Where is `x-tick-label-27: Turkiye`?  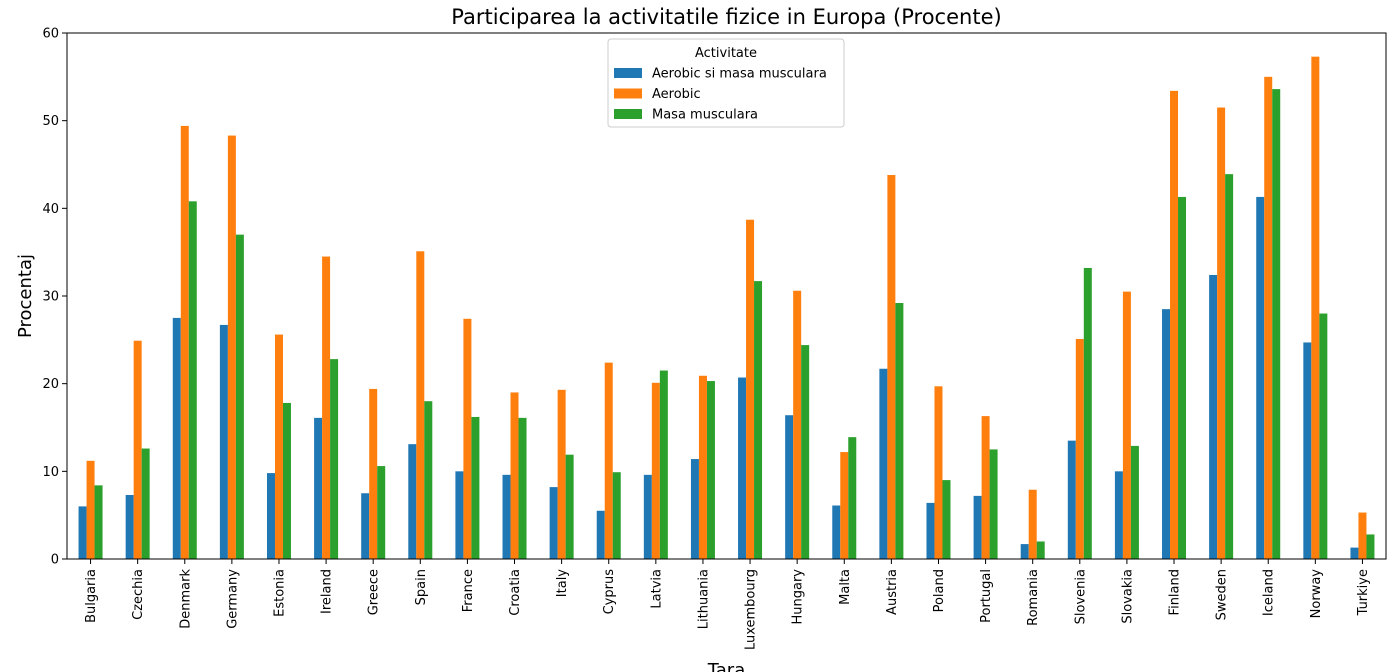 x-tick-label-27: Turkiye is located at coordinates (1363, 592).